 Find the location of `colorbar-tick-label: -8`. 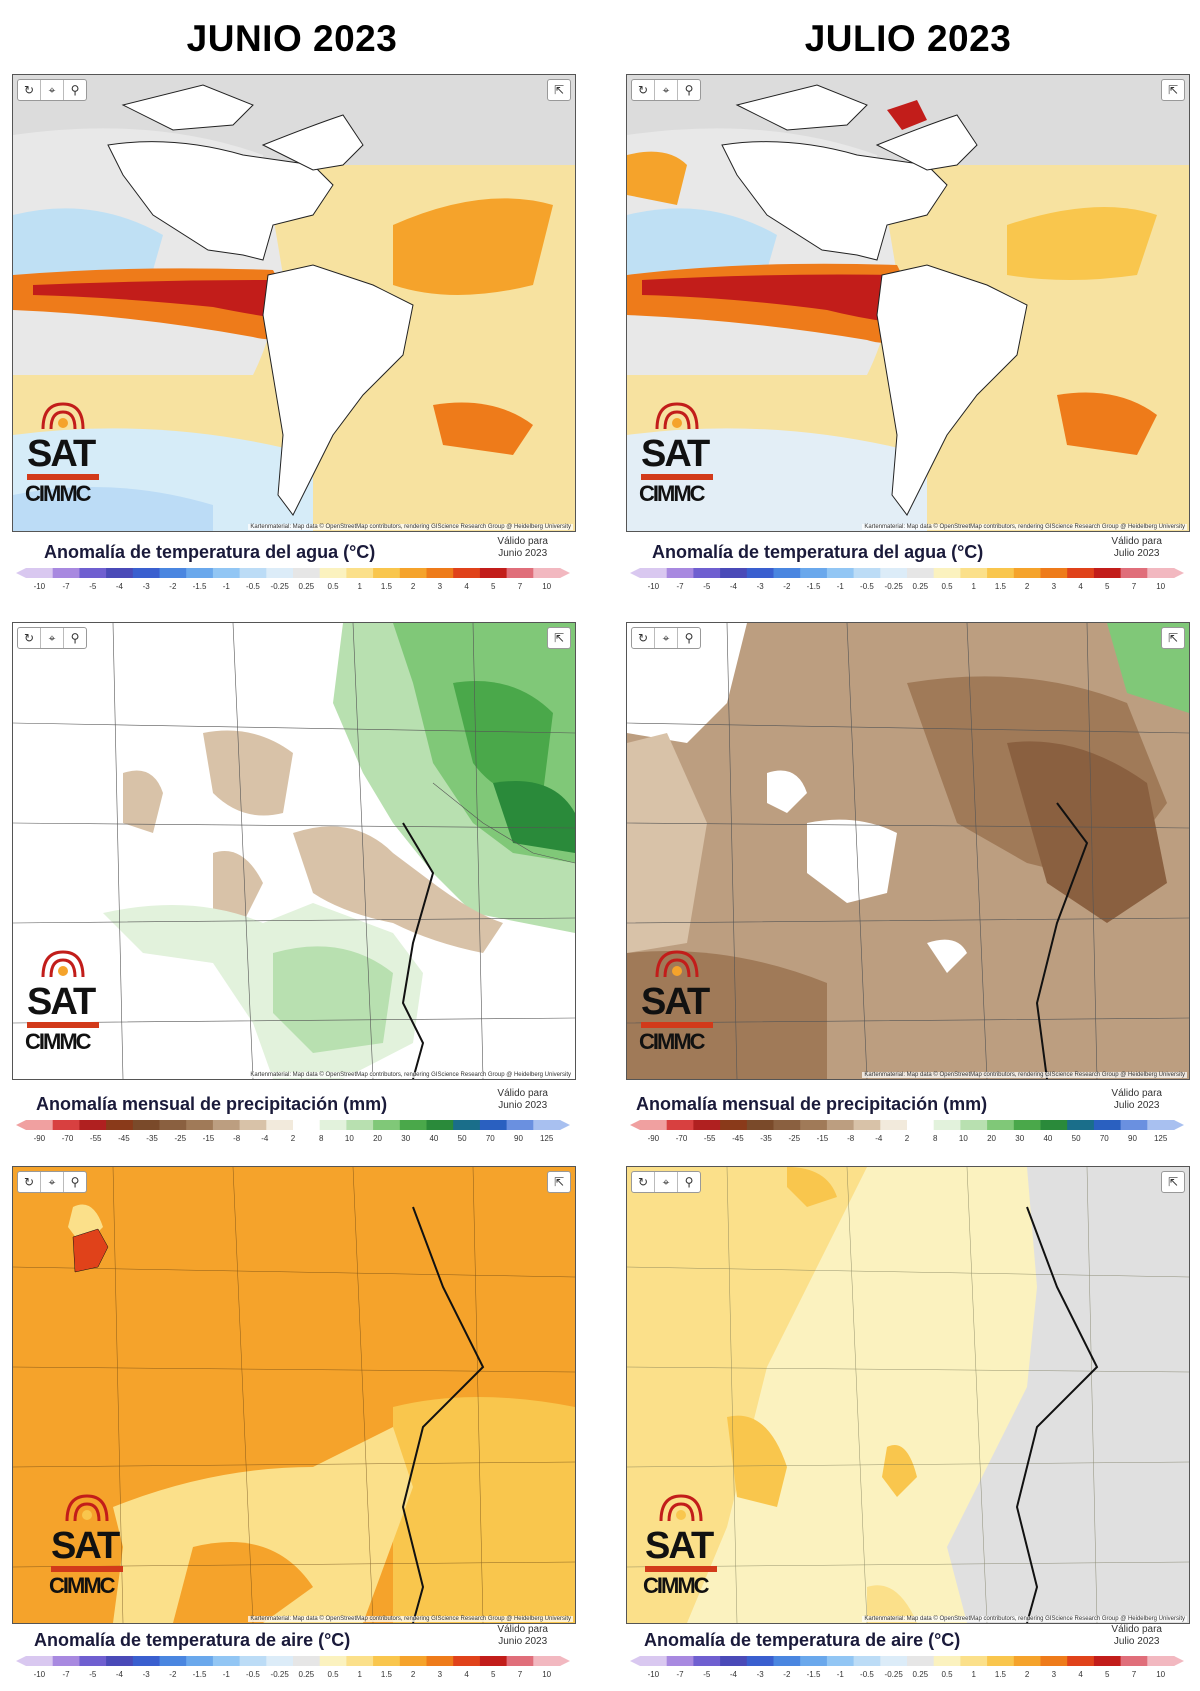

colorbar-tick-label: -8 is located at coordinates (237, 1138).